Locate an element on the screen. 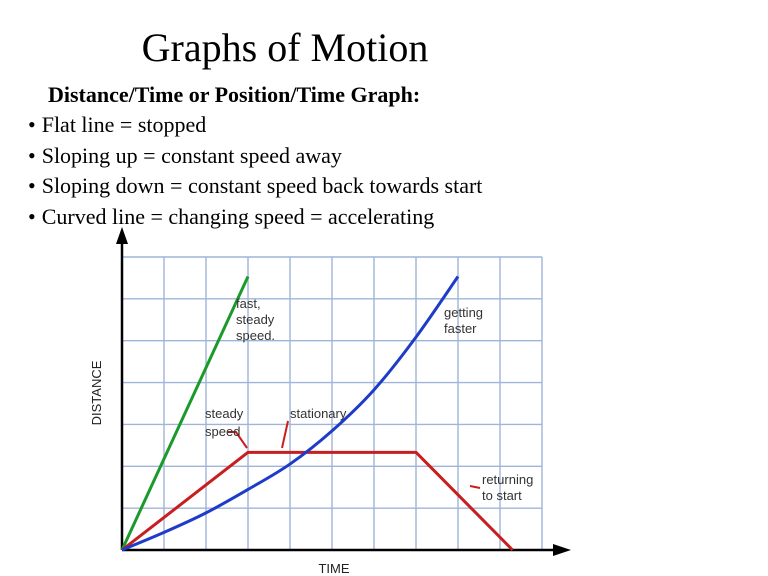 The width and height of the screenshot is (768, 576). annotation-faster-line: getting is located at coordinates (463, 312).